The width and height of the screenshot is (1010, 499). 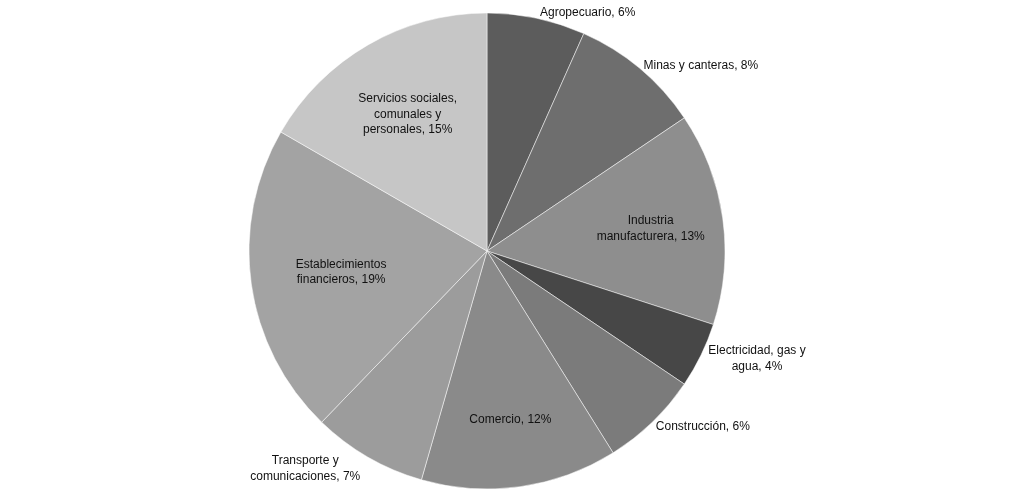 What do you see at coordinates (703, 425) in the screenshot?
I see `slice-label: Construcción, 6%` at bounding box center [703, 425].